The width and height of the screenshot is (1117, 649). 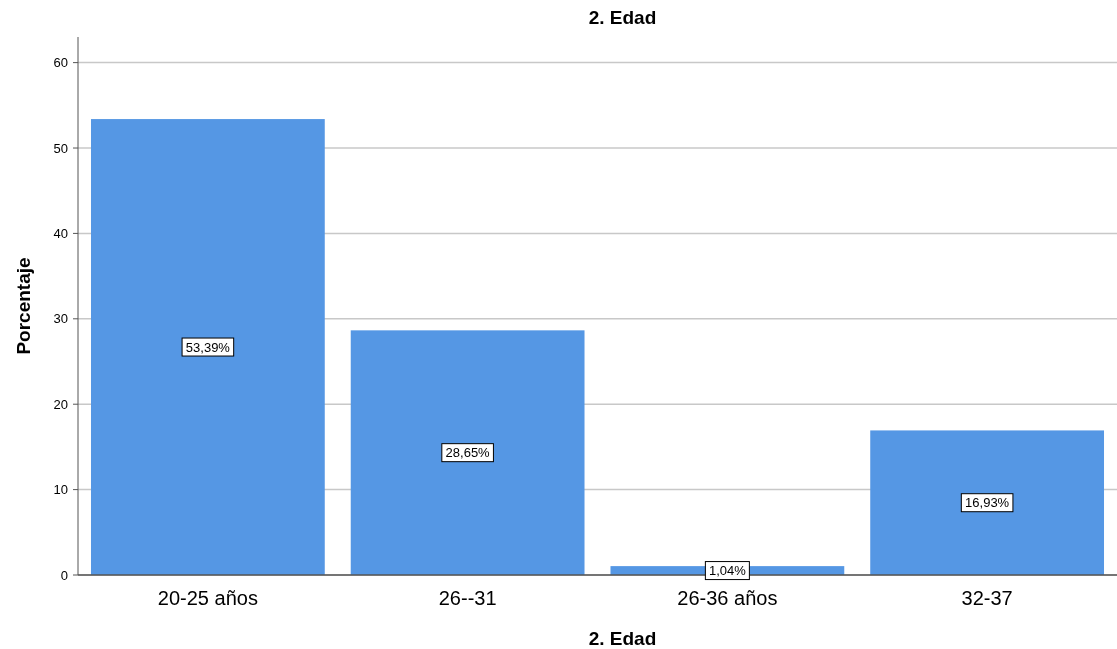 What do you see at coordinates (60, 319) in the screenshot?
I see `y-tick-label: 30` at bounding box center [60, 319].